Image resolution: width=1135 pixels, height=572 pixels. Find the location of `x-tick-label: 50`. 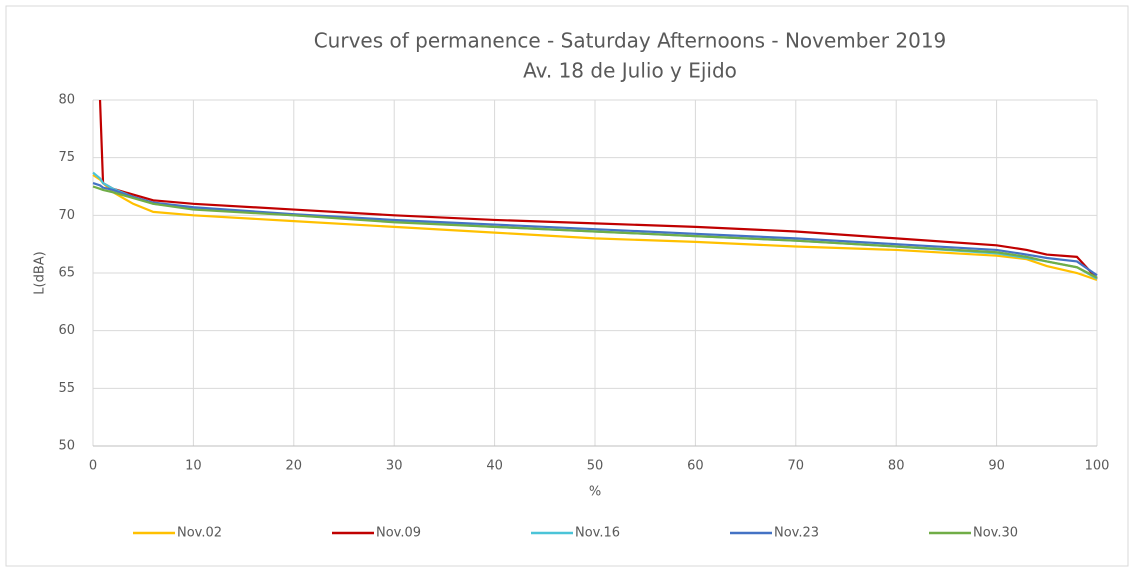

x-tick-label: 50 is located at coordinates (595, 466).